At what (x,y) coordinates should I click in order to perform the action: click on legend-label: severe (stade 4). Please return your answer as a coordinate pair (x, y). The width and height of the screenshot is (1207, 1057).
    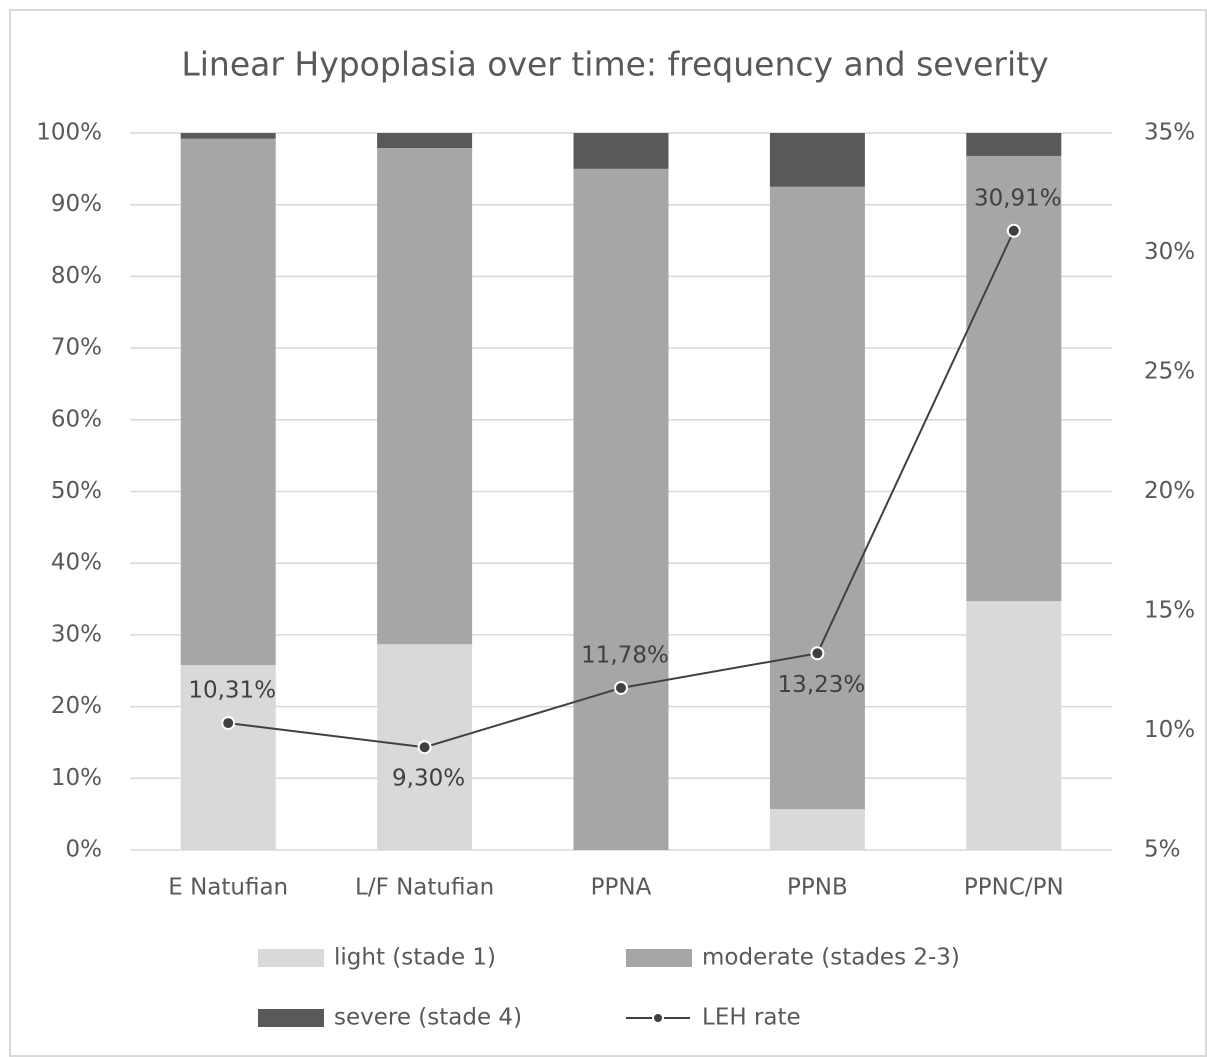
    Looking at the image, I should click on (428, 1018).